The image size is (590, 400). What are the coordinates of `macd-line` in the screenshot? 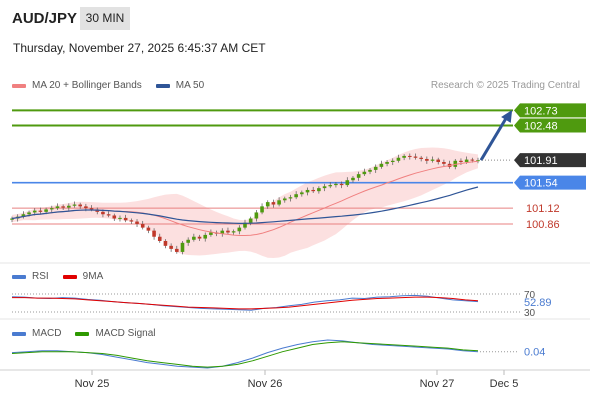 It's located at (245, 354).